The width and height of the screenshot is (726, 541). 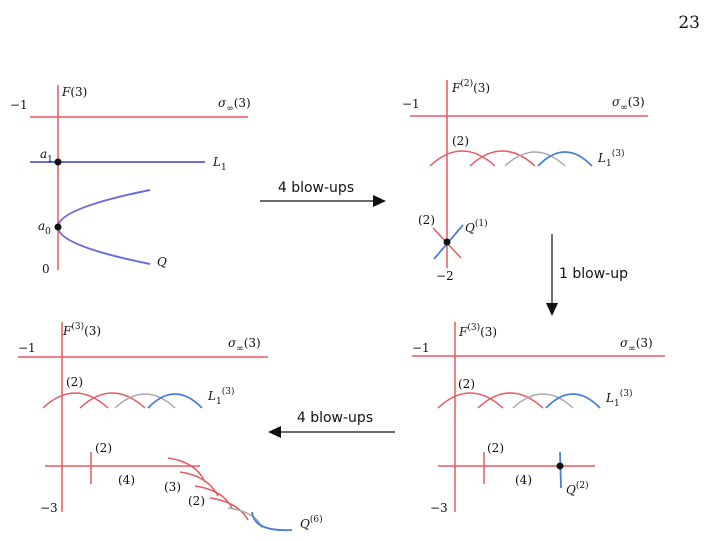 I want to click on label: a0, so click(x=44, y=228).